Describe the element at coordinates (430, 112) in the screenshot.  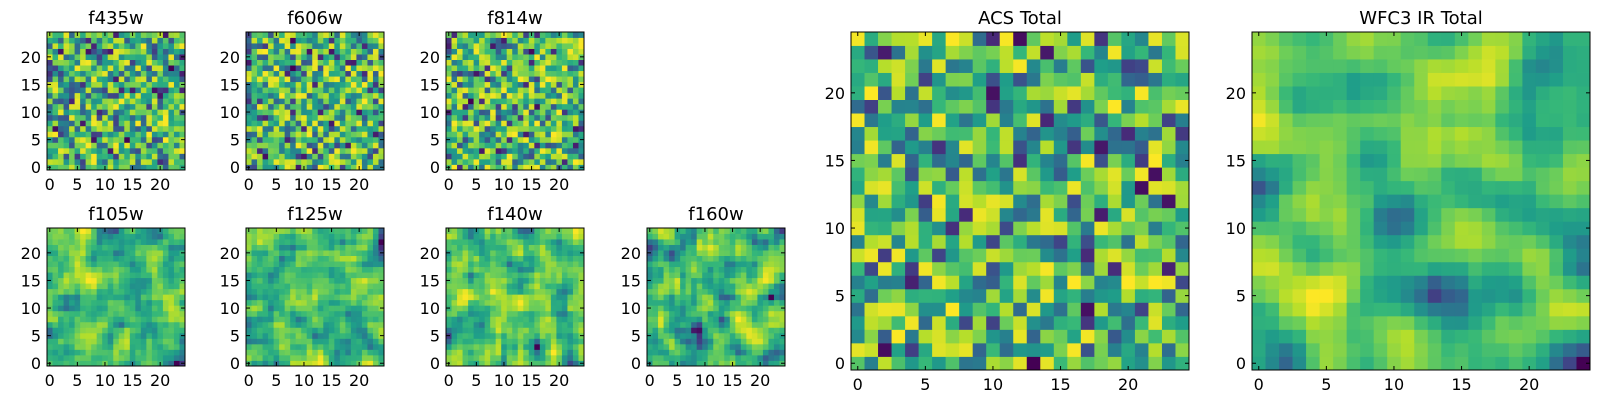
I see `y-tick-label: 10` at that location.